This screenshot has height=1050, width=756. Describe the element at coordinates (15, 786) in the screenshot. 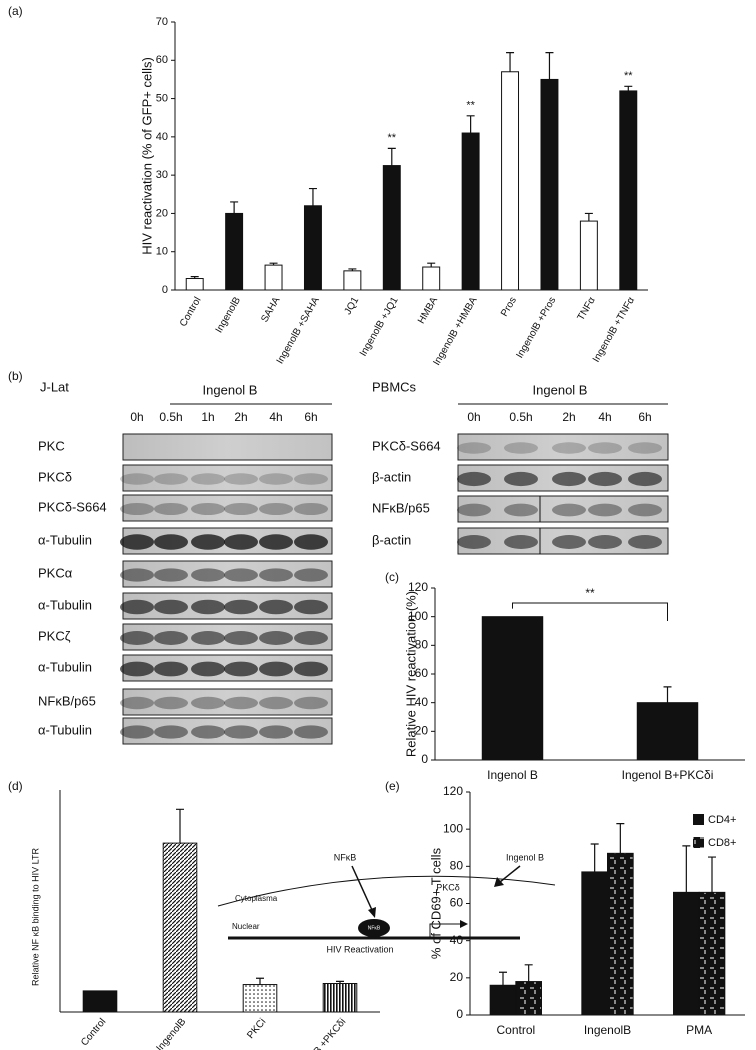

I see `panel-label: (d)` at that location.